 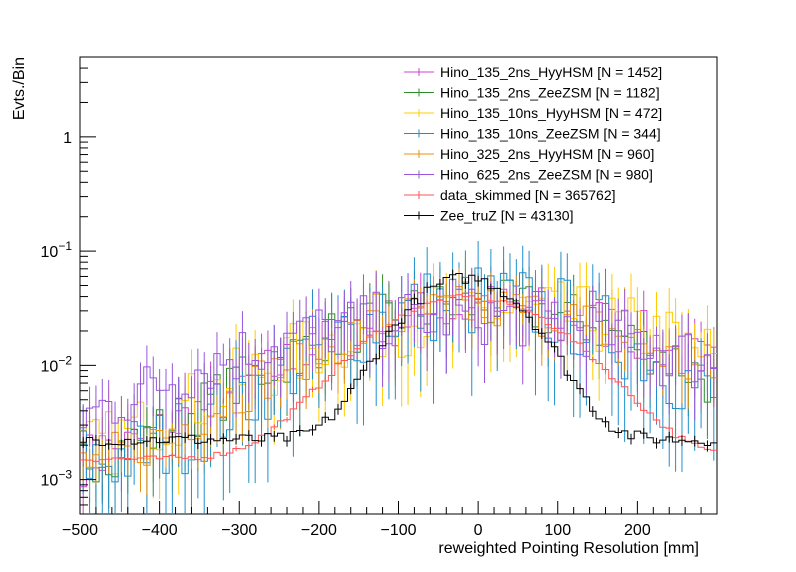 What do you see at coordinates (637, 530) in the screenshot?
I see `x-tick-label: 200` at bounding box center [637, 530].